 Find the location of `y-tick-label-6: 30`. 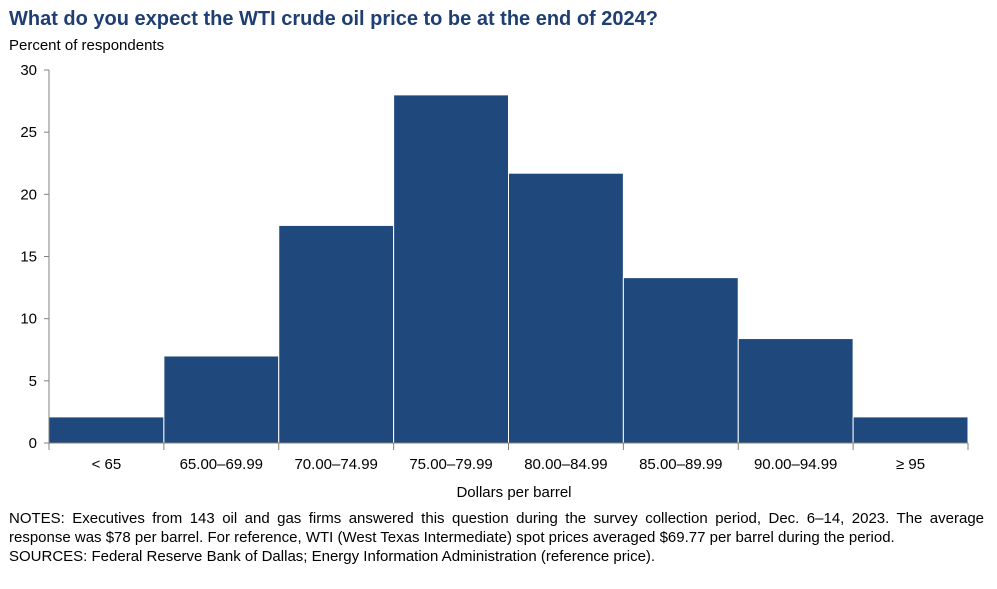

y-tick-label-6: 30 is located at coordinates (28, 70).